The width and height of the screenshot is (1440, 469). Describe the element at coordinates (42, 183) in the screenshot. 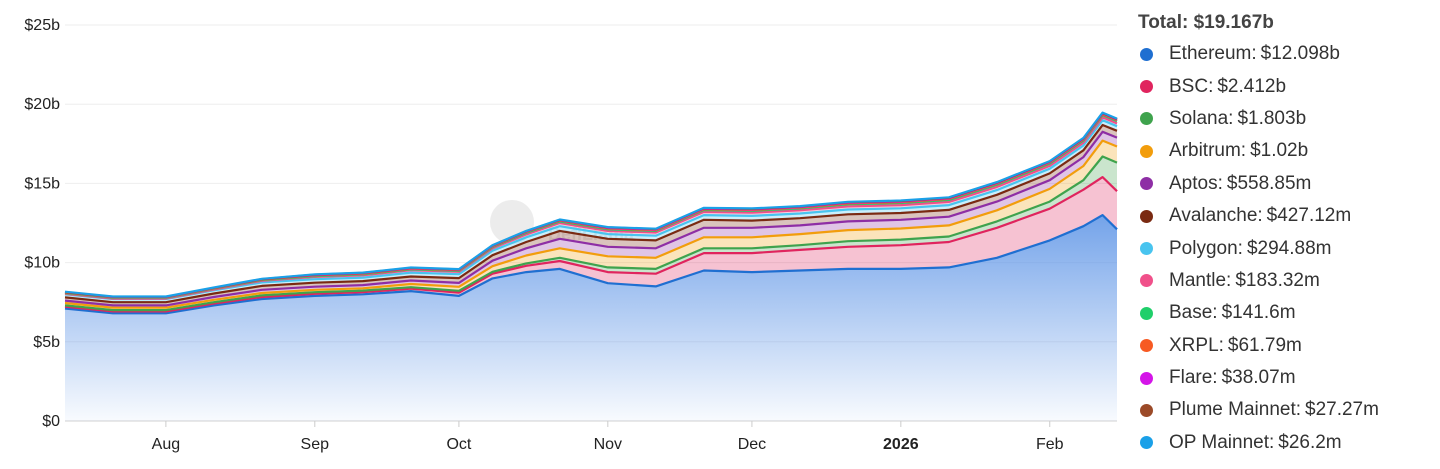

I see `y-tick-label: $15b` at that location.